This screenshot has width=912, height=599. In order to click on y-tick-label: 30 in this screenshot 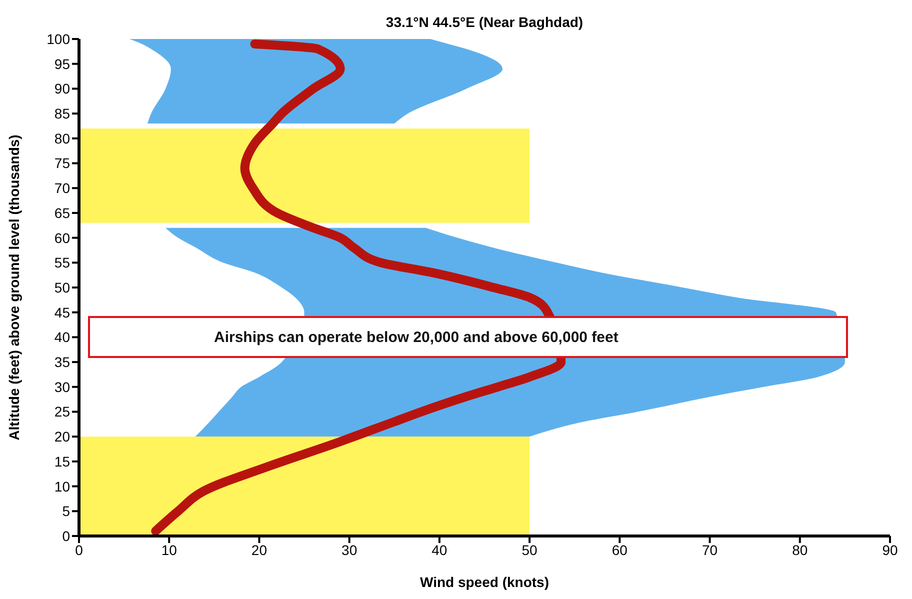, I will do `click(62, 386)`.